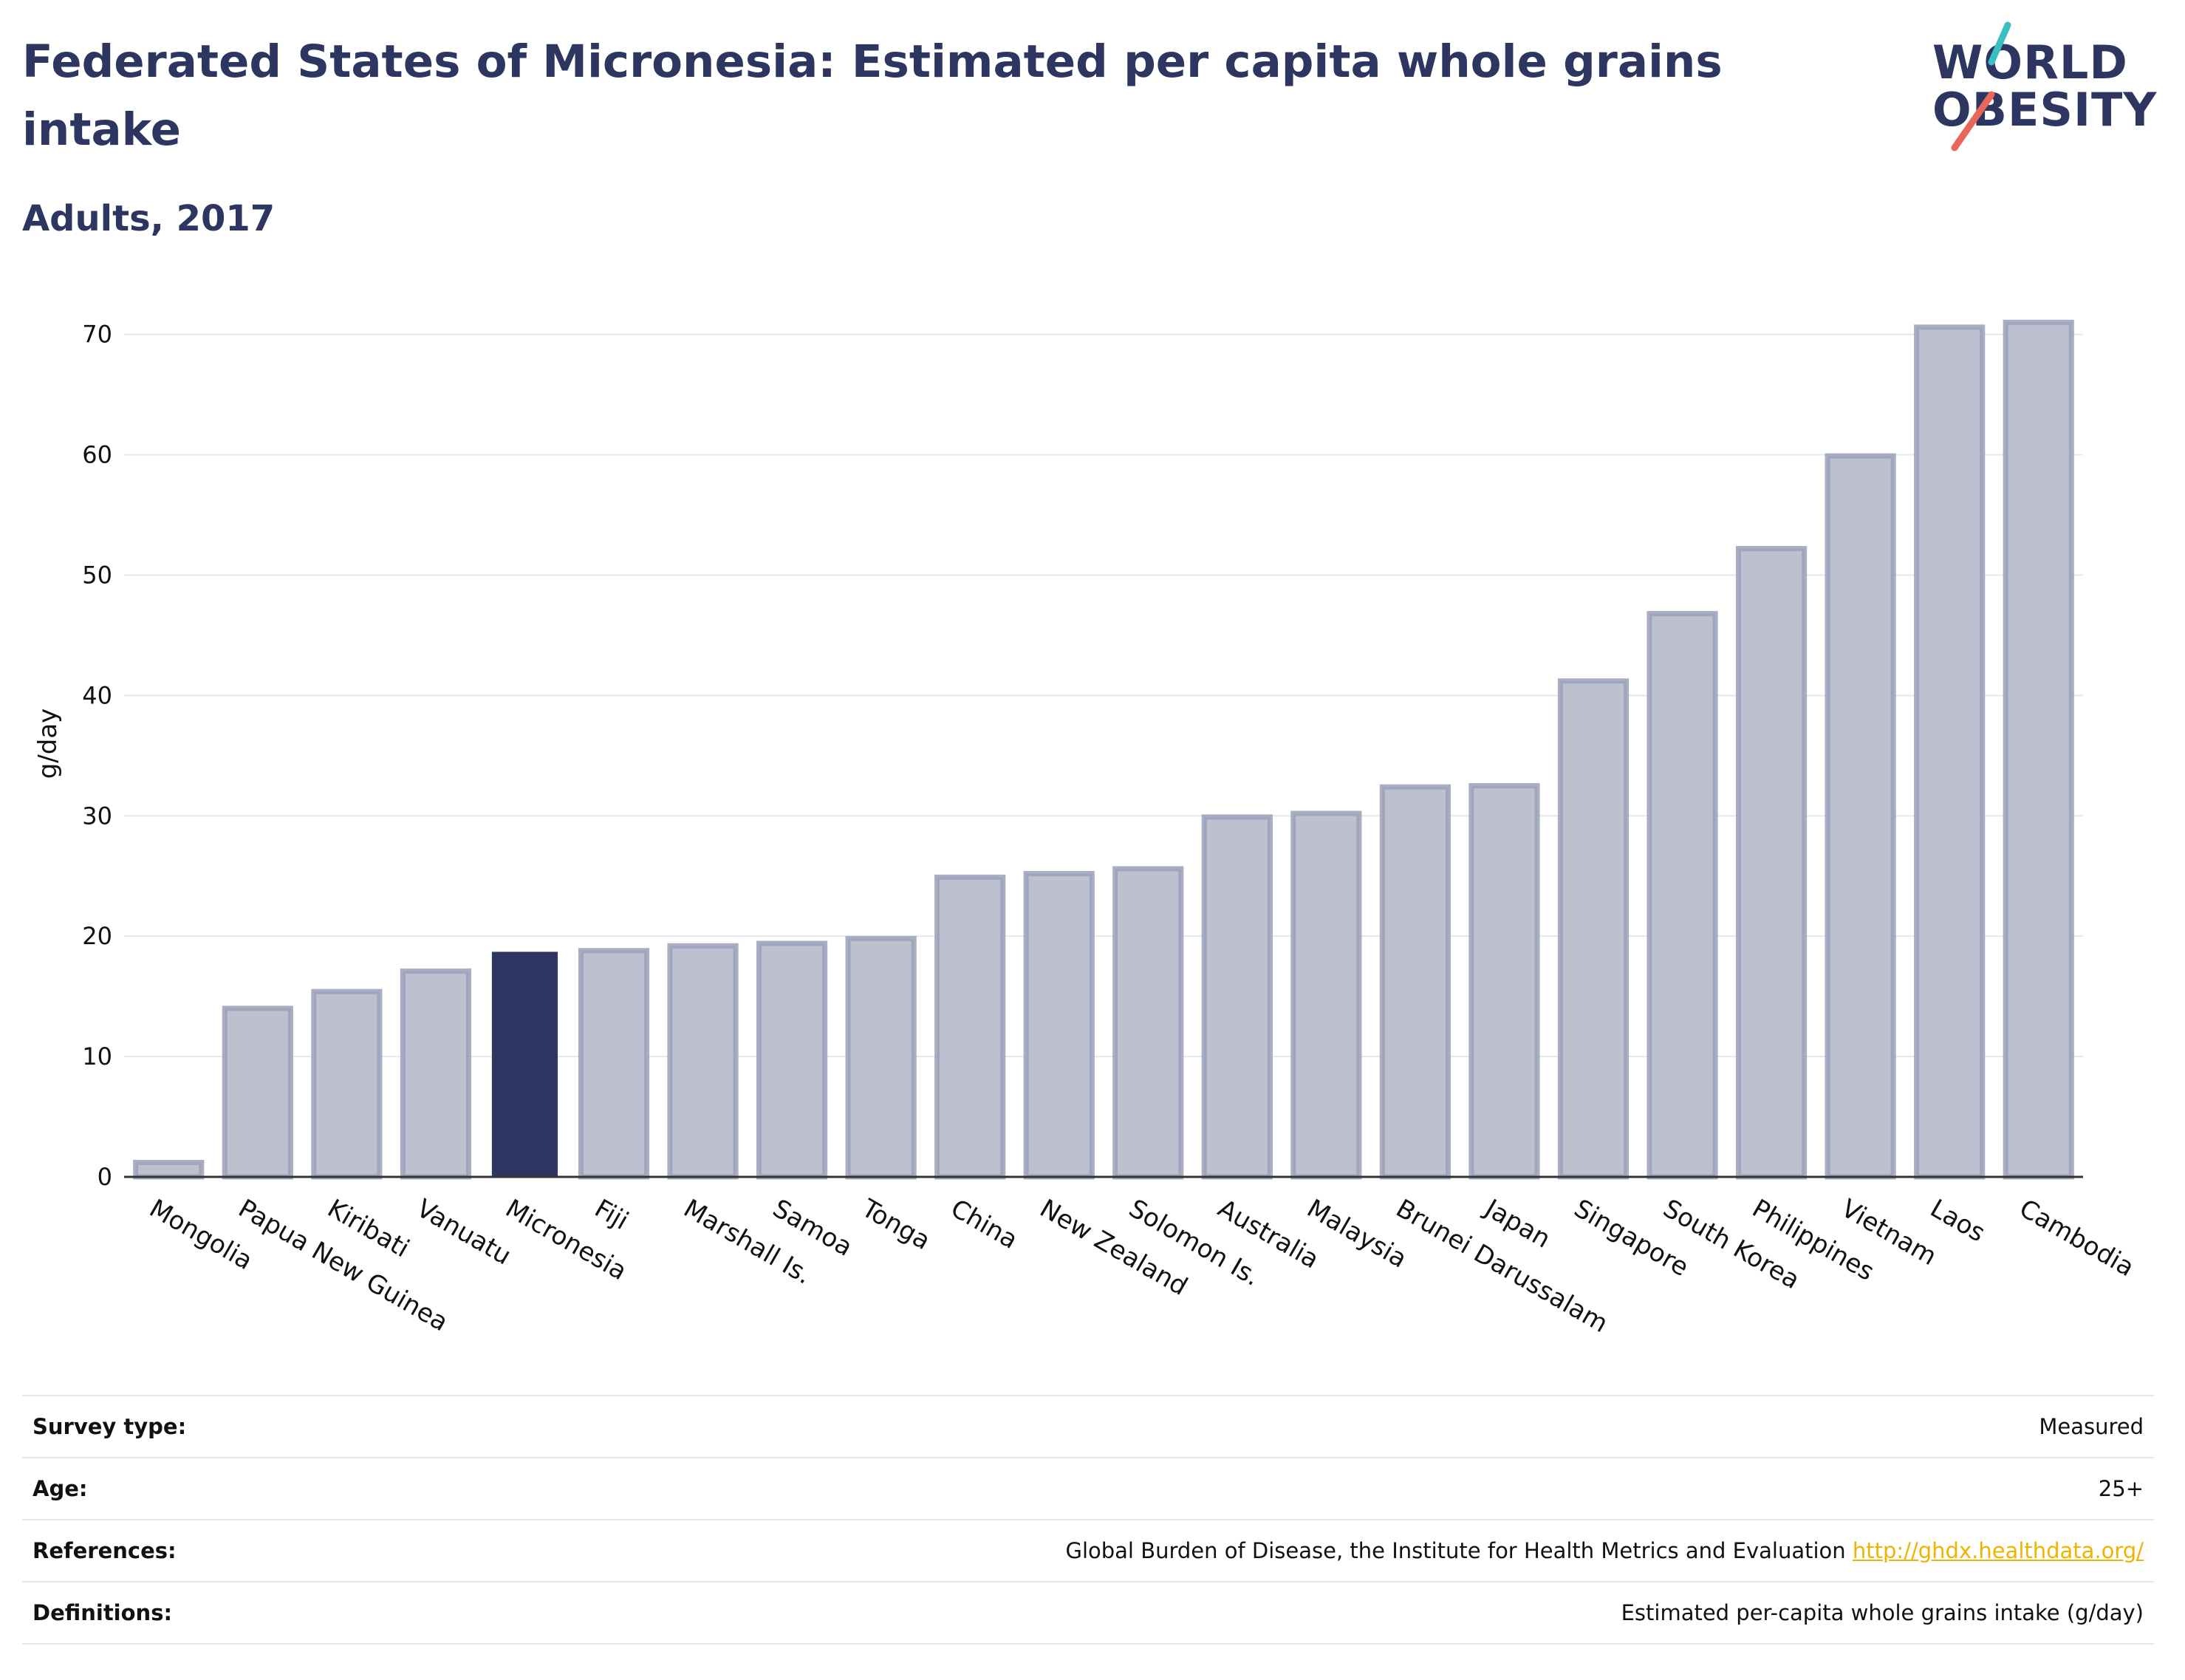 The image size is (2185, 1680). Describe the element at coordinates (2121, 1488) in the screenshot. I see `age-value: 25+` at that location.